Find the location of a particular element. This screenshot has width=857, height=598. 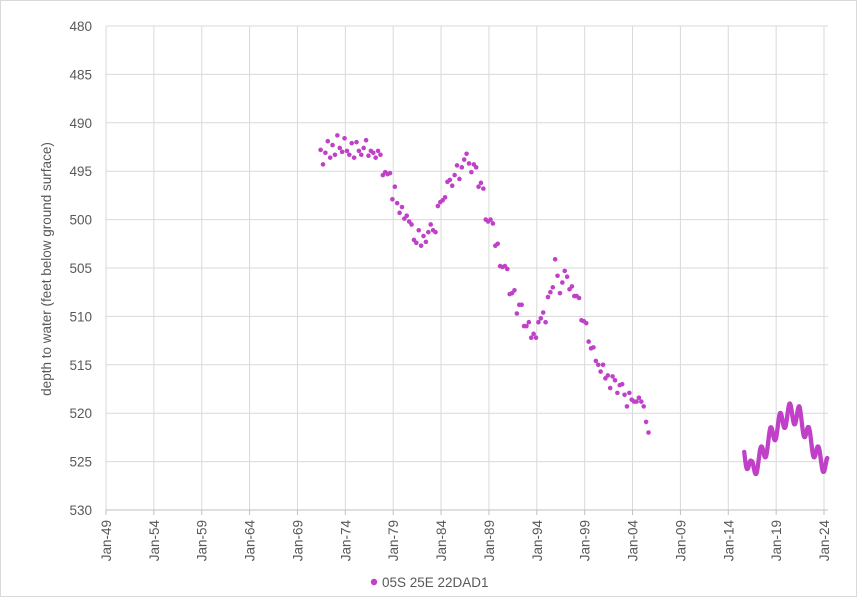

x-tick-label: Jan-59 is located at coordinates (202, 540).